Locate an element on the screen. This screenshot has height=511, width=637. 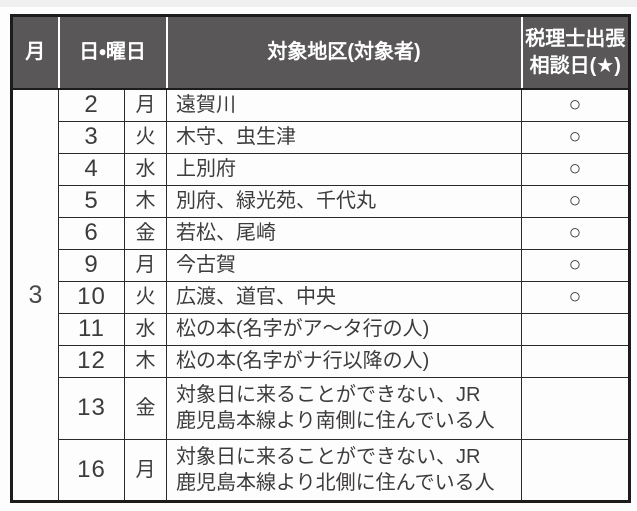
header-tax-consultation: 税理士出張 相談日(★) is located at coordinates (575, 52).